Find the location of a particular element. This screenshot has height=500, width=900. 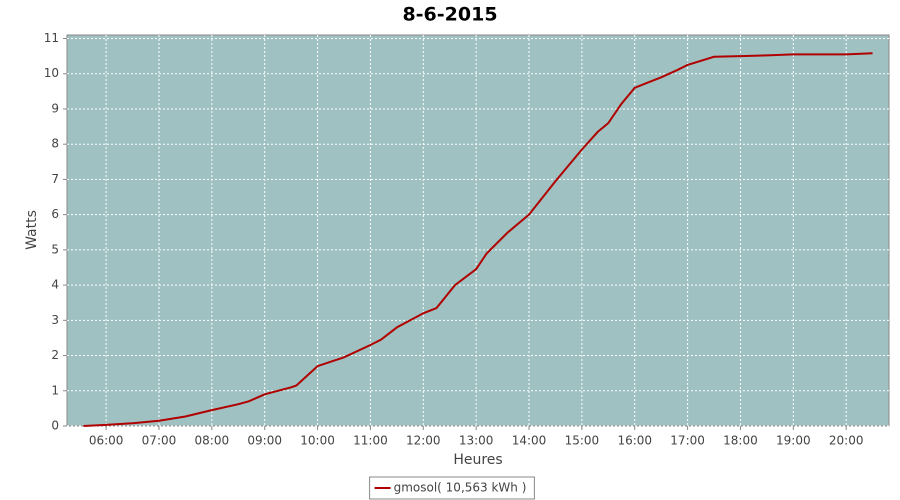

y-tick-label: 7 is located at coordinates (55, 179).